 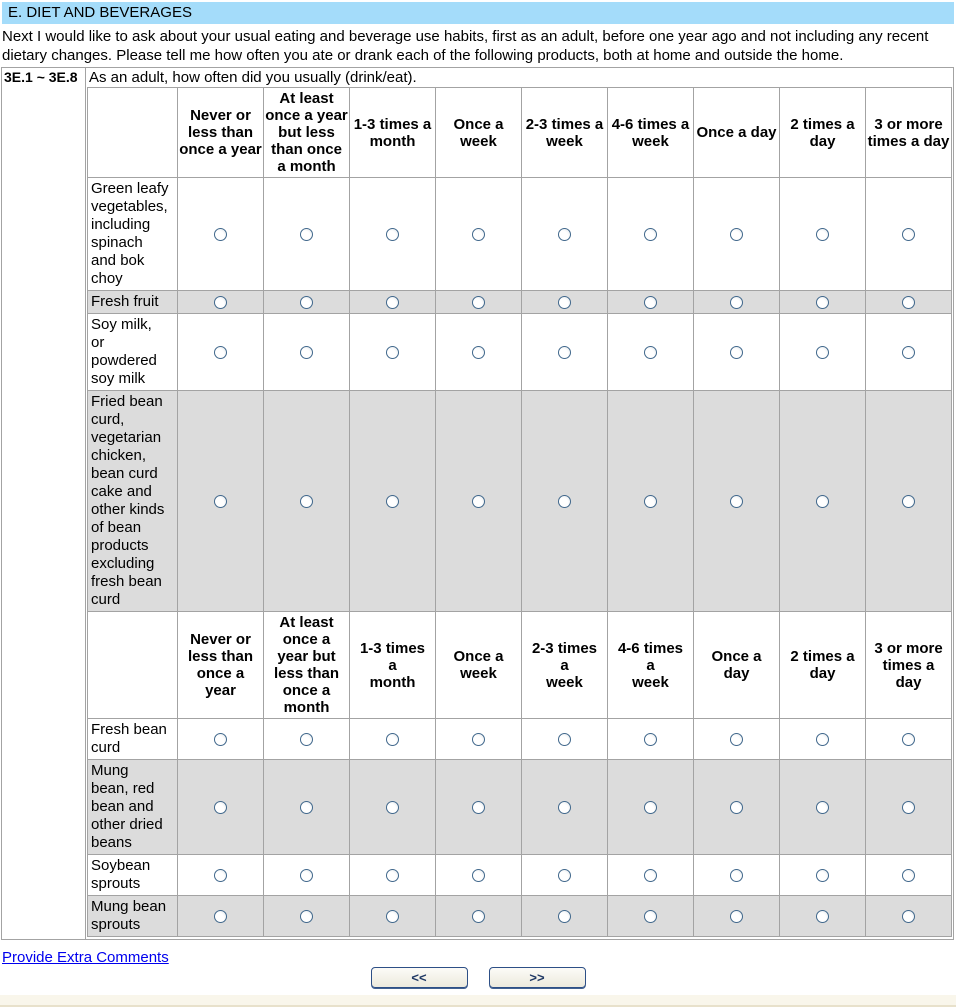 I want to click on item-label: Fresh bean curd, so click(x=132, y=739).